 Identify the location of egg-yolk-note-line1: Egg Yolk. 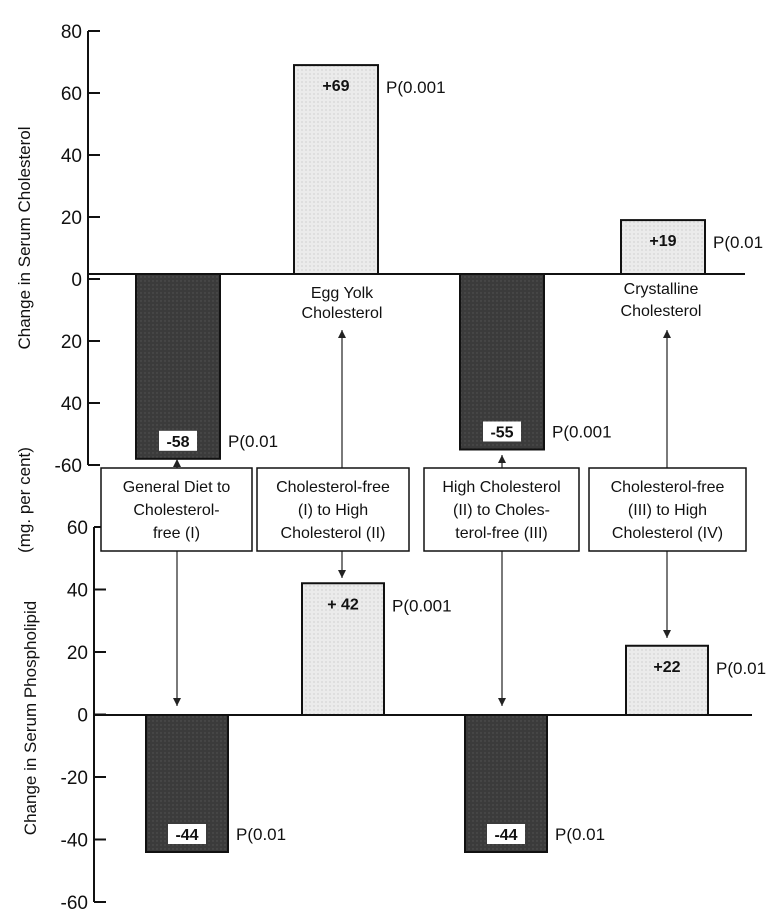
(342, 293).